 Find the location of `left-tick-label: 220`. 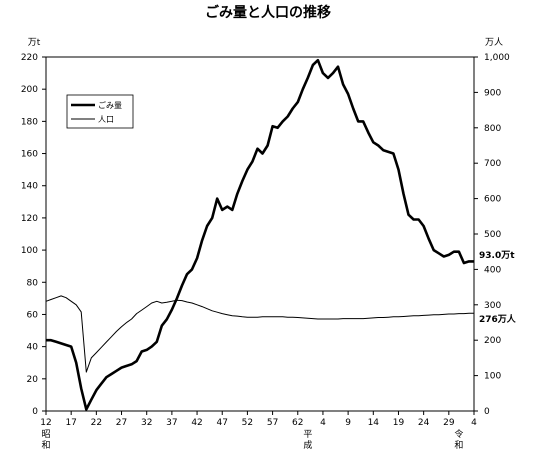

left-tick-label: 220 is located at coordinates (29, 58).